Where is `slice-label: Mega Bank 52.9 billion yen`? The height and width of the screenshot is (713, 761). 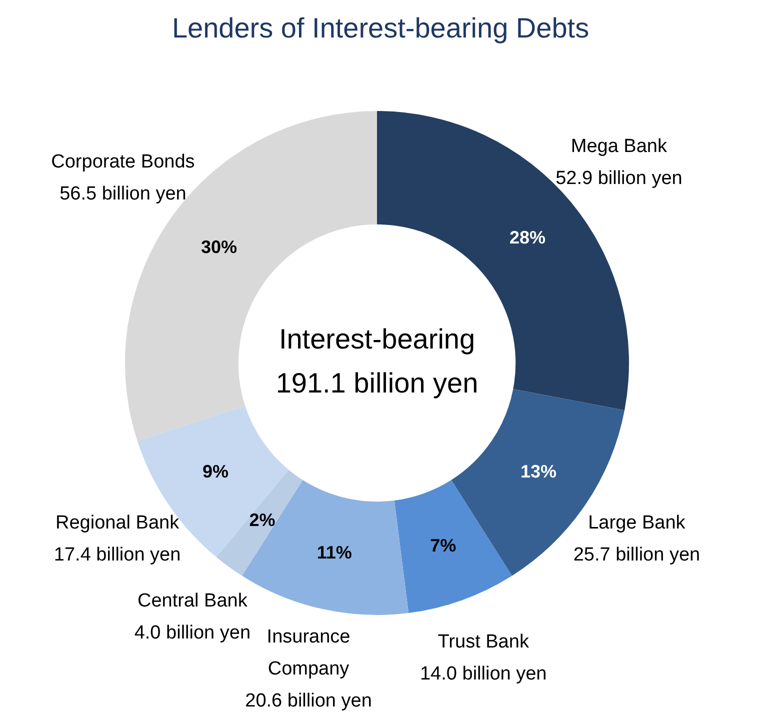
slice-label: Mega Bank 52.9 billion yen is located at coordinates (619, 163).